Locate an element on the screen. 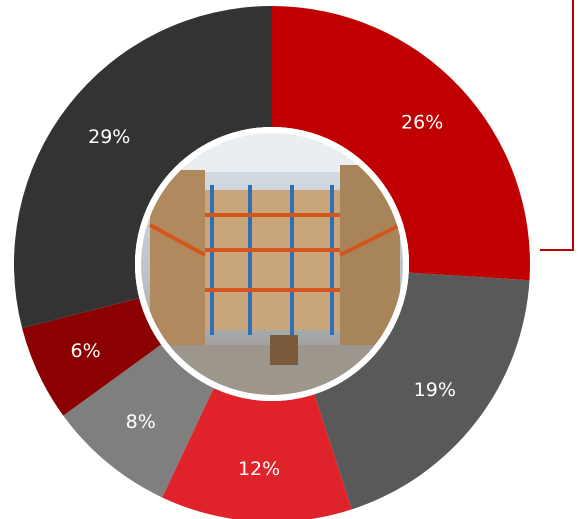 This screenshot has height=519, width=579. value-label: 19% is located at coordinates (435, 390).